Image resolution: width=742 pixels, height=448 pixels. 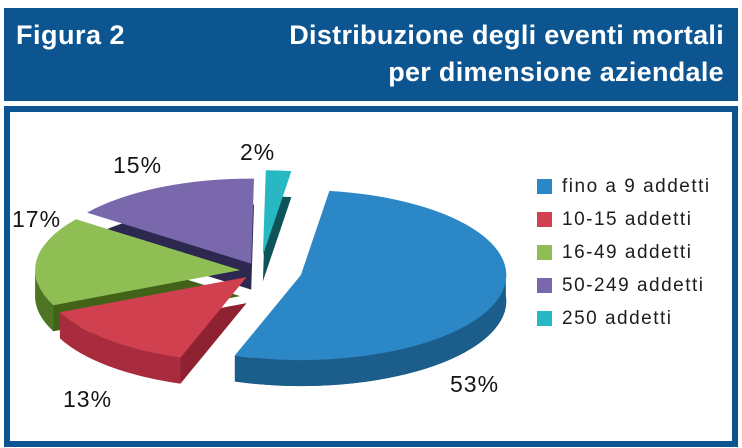 I want to click on pie-slice-wall-10-15-addetti, so click(x=120, y=348).